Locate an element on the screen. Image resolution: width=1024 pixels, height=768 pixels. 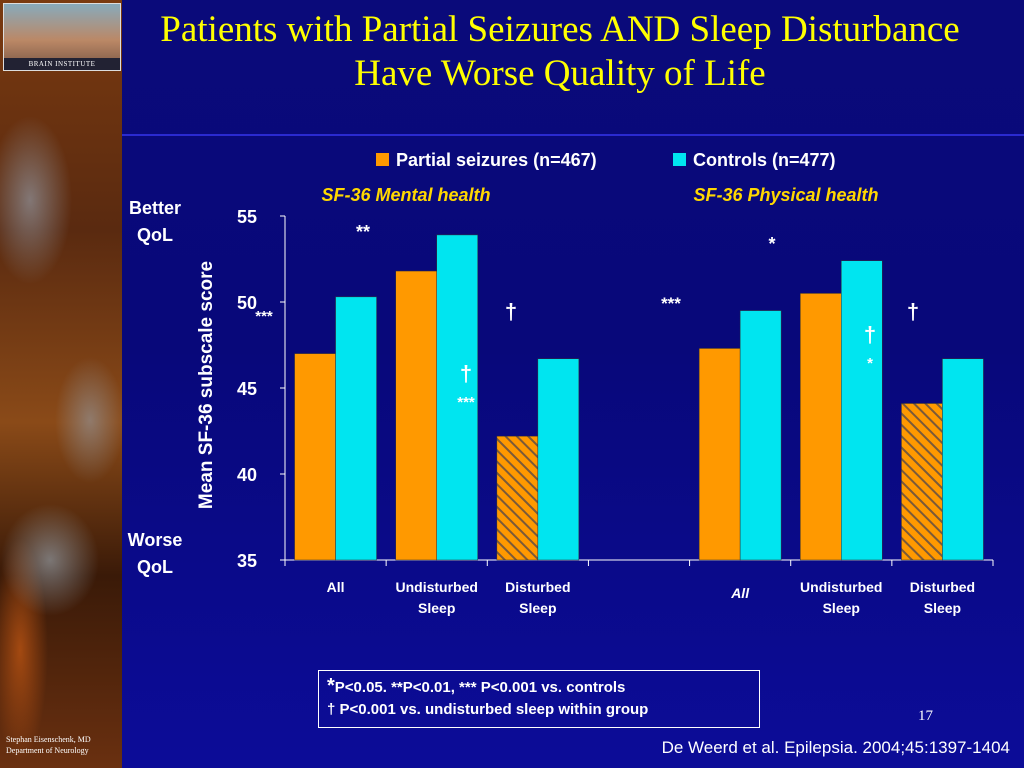
better-qol-label: Better is located at coordinates (155, 208).